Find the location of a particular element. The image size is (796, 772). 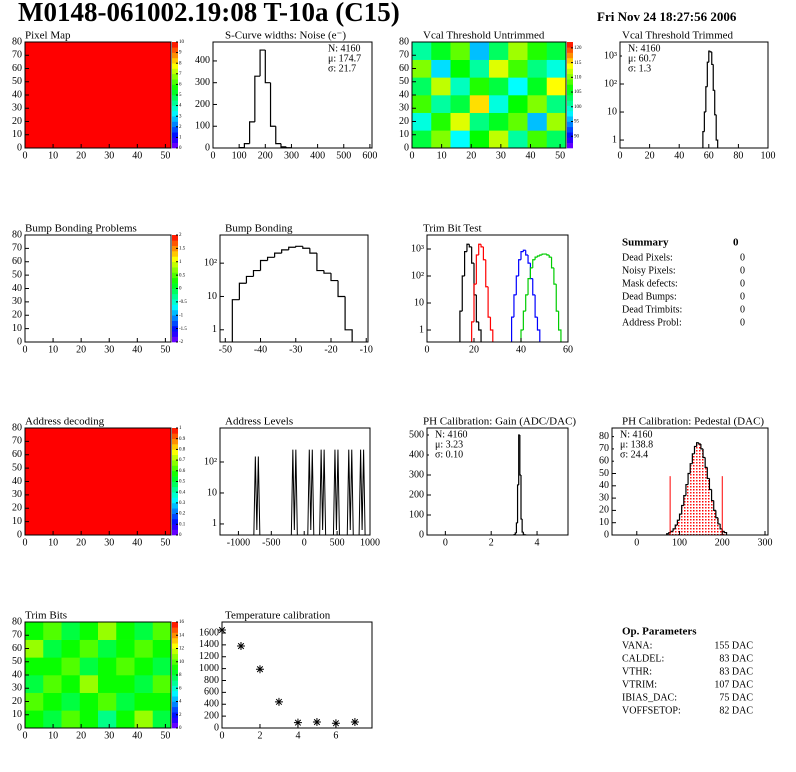

z-tick-label: 10 is located at coordinates (182, 662).